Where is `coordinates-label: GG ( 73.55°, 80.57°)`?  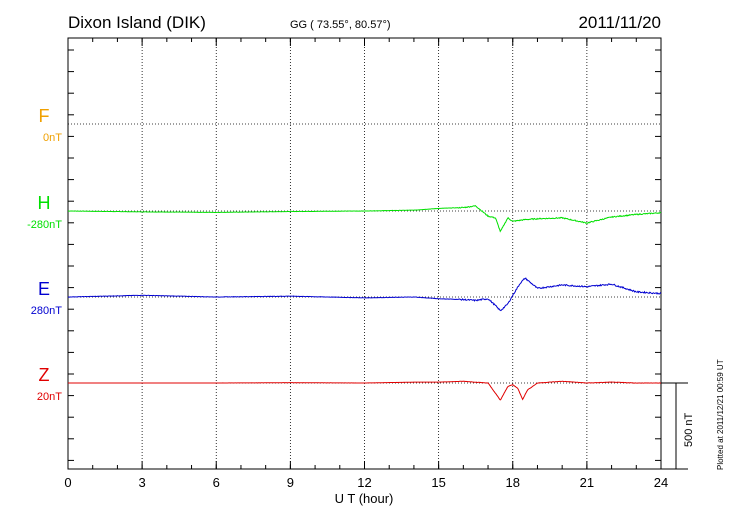 coordinates-label: GG ( 73.55°, 80.57°) is located at coordinates (340, 25).